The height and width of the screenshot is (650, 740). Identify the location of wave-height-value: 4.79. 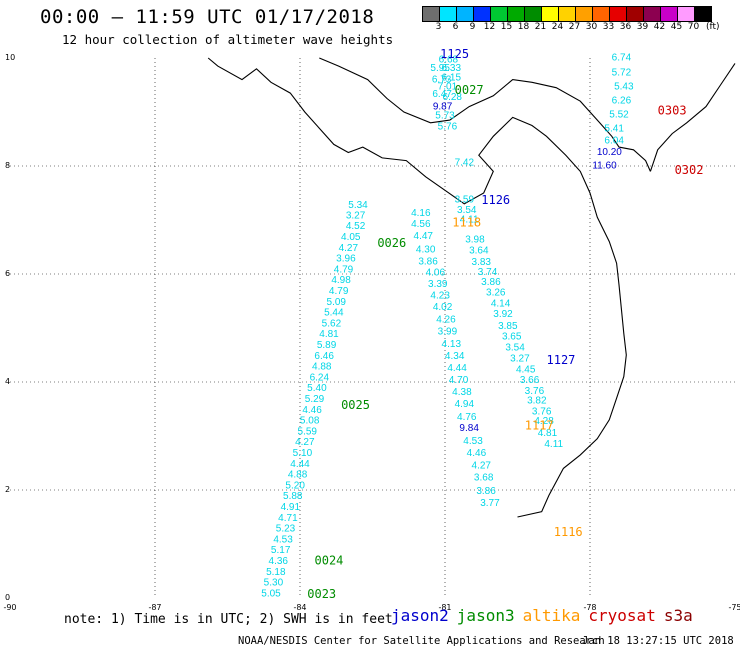
(339, 291).